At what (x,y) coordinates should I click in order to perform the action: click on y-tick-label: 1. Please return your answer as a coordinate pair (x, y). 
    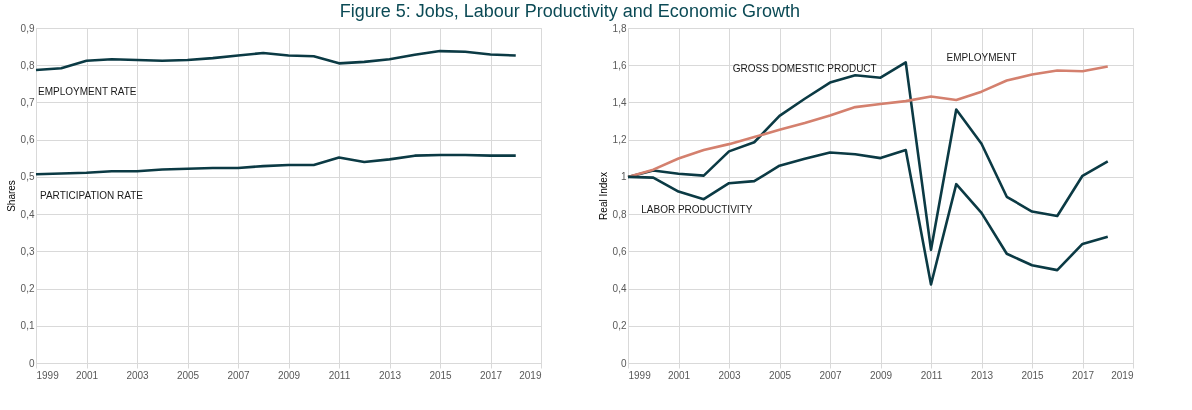
    Looking at the image, I should click on (623, 177).